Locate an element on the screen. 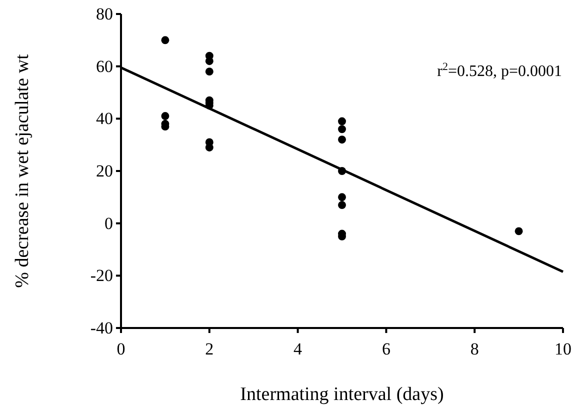  x-tick-label: 2 is located at coordinates (209, 349).